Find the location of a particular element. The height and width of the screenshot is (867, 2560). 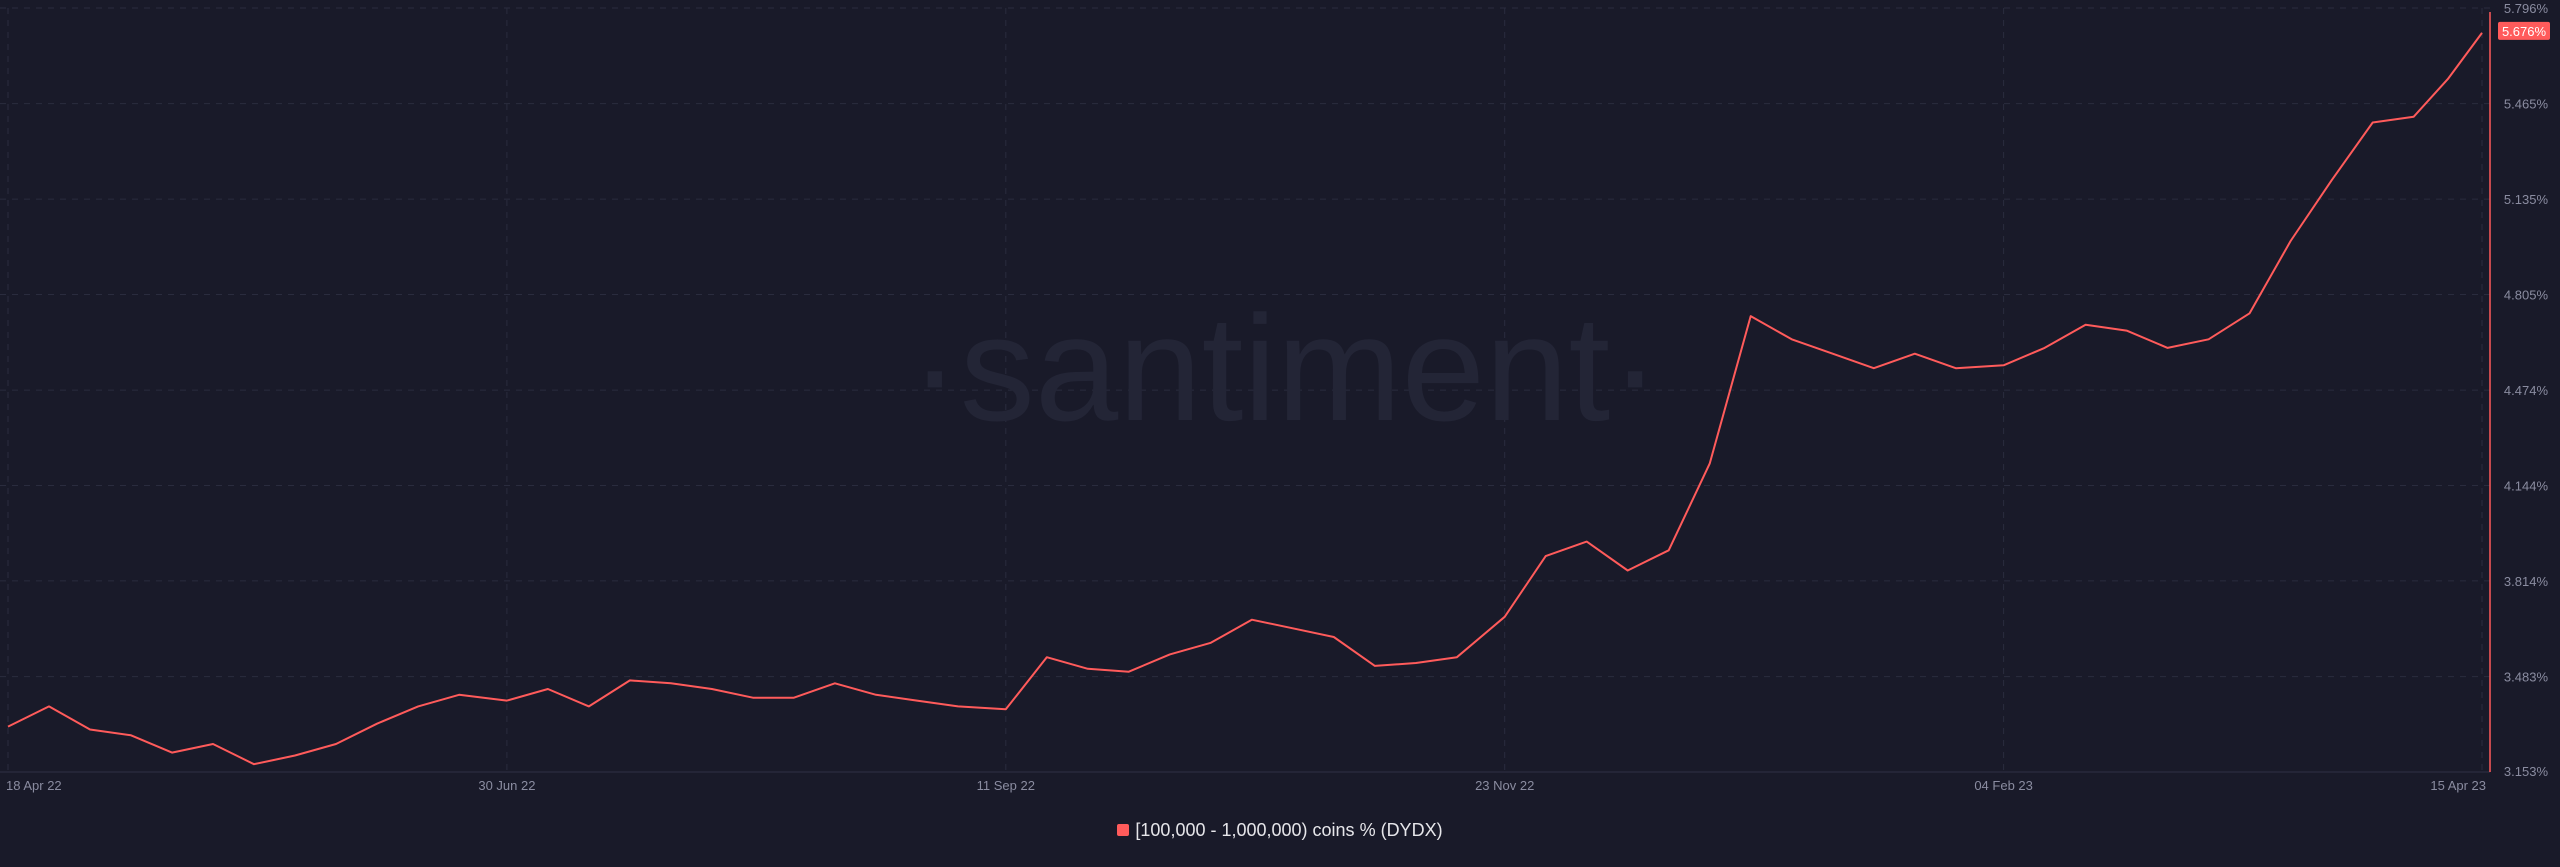

legend-label: [100,000 - 1,000,000) coins % (DYDX) is located at coordinates (1289, 830).